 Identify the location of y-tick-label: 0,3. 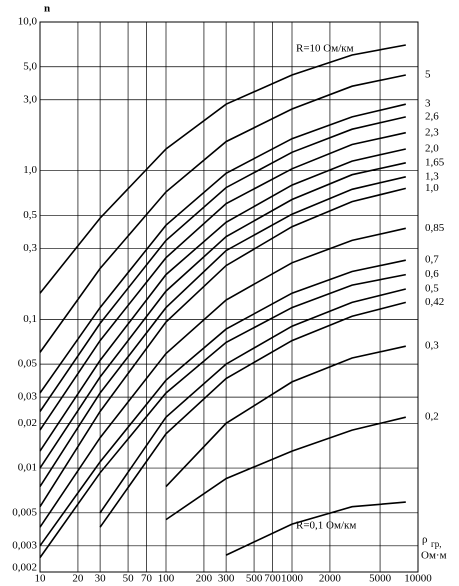
(30, 248).